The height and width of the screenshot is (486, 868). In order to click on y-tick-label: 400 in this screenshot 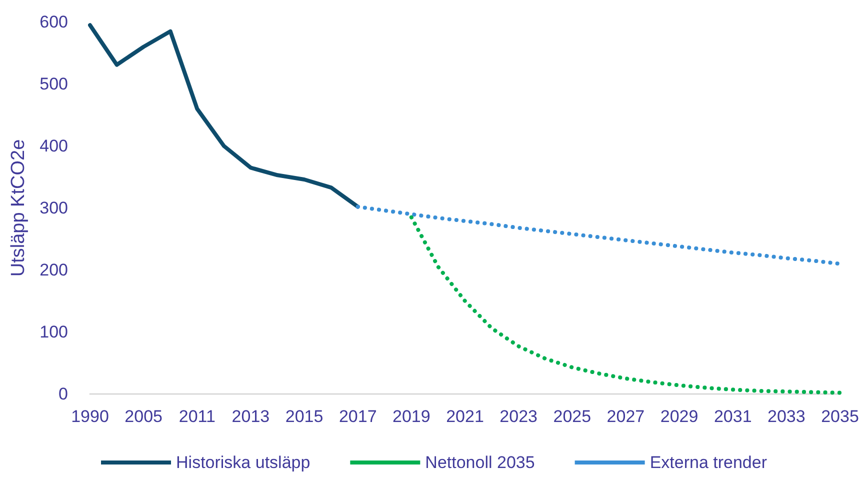, I will do `click(54, 146)`.